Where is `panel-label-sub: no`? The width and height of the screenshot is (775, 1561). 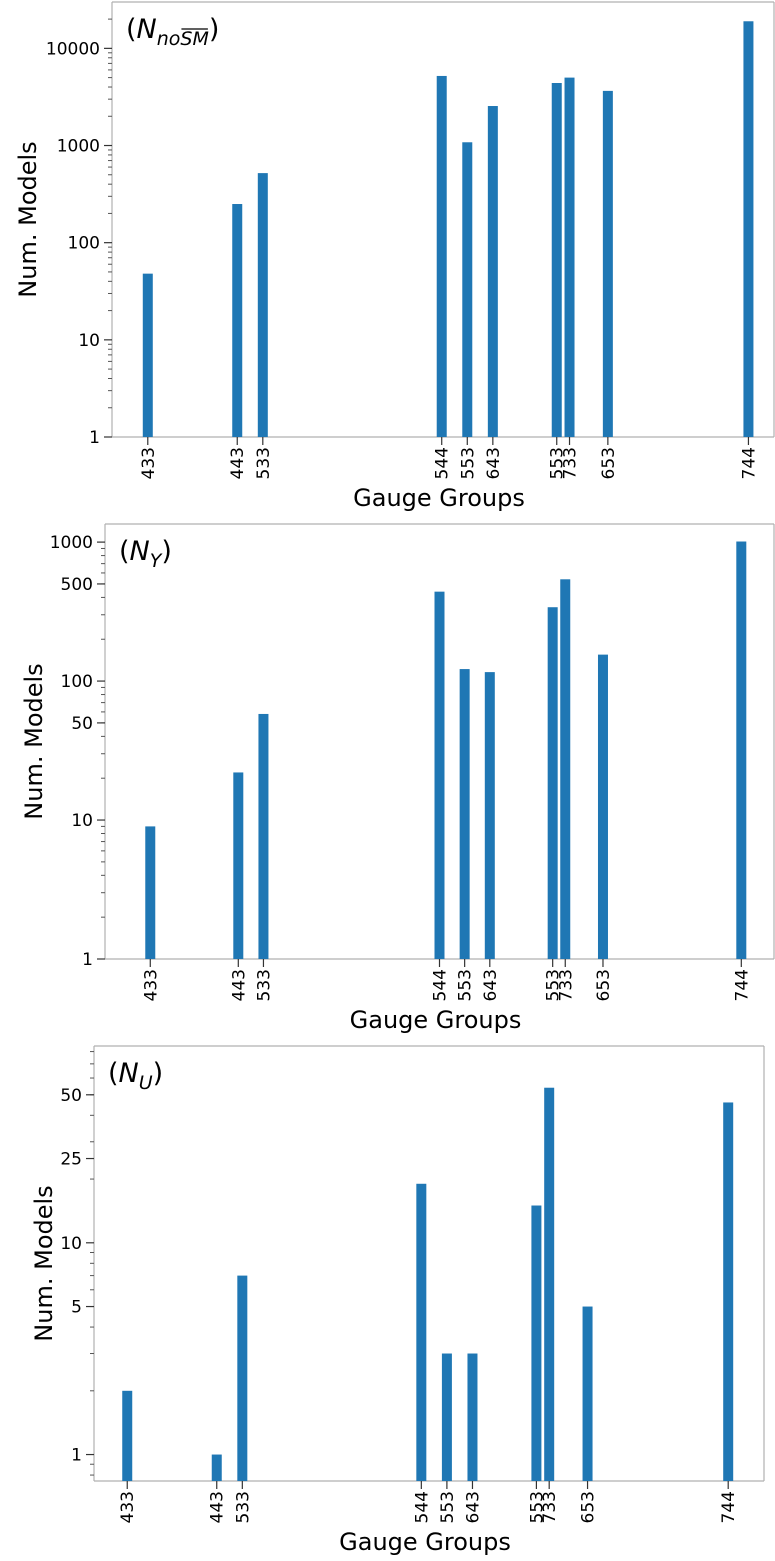 panel-label-sub: no is located at coordinates (169, 39).